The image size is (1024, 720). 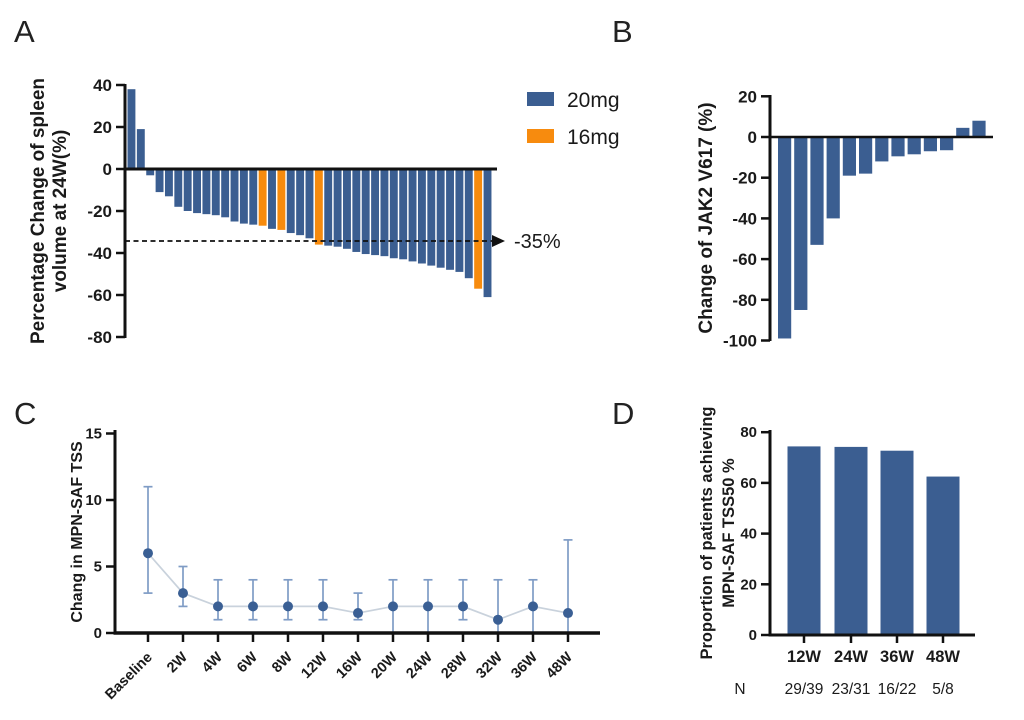 What do you see at coordinates (740, 341) in the screenshot?
I see `y-tick-label: -100` at bounding box center [740, 341].